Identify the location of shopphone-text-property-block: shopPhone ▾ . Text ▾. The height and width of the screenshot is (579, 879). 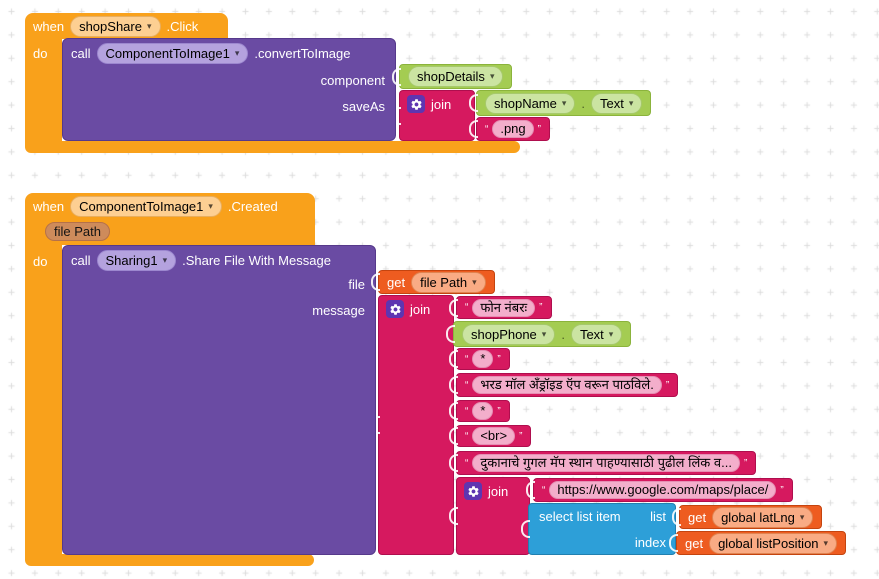
(542, 334).